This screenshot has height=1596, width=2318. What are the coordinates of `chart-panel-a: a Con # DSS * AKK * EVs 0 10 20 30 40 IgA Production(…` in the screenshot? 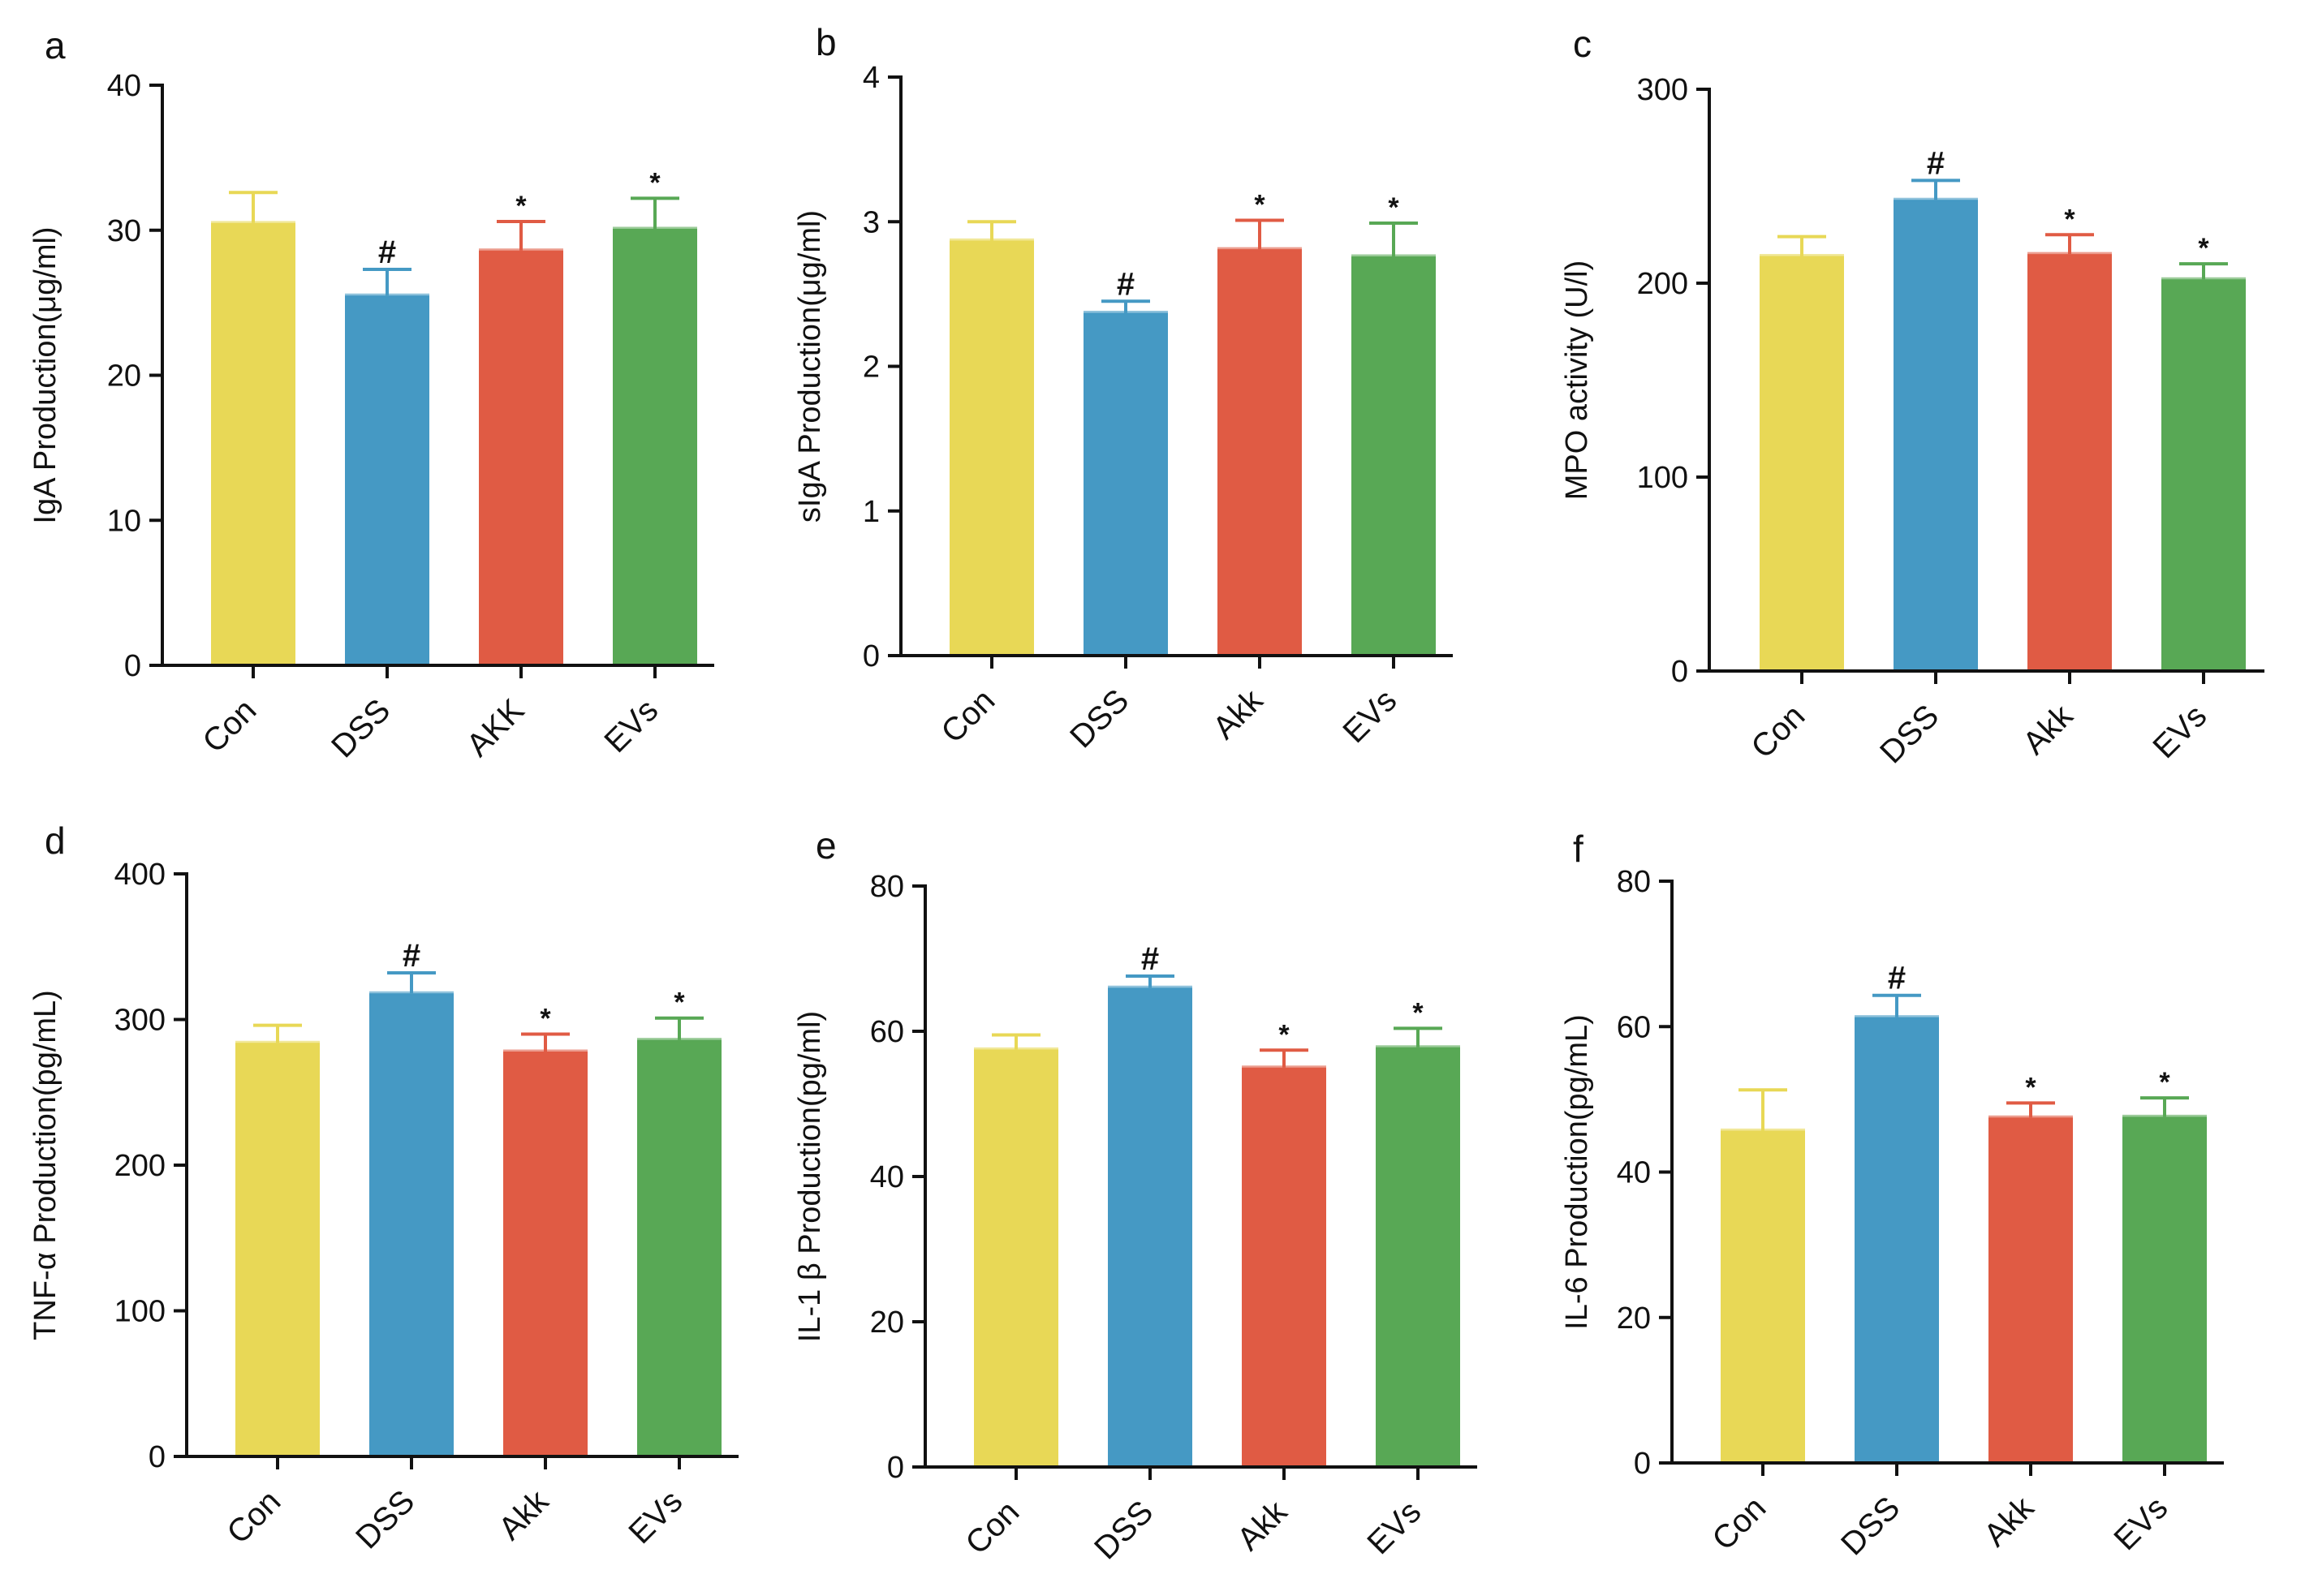 It's located at (371, 394).